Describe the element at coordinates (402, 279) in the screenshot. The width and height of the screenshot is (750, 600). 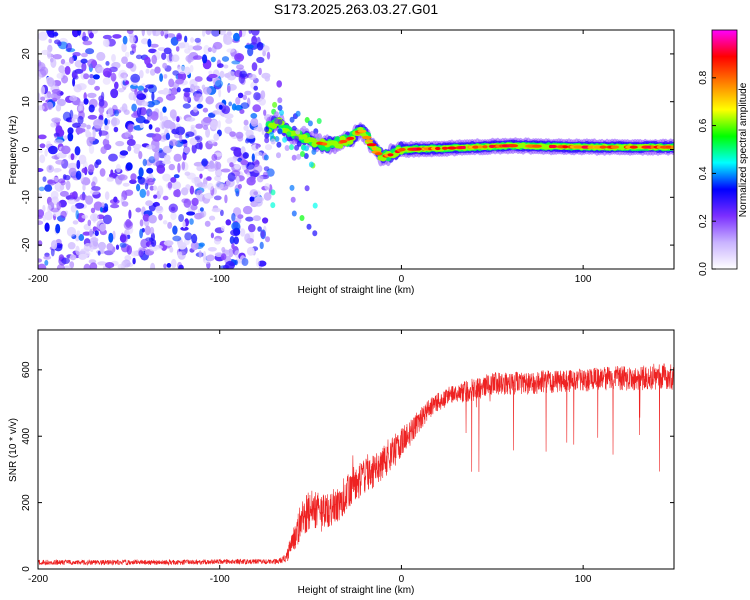
I see `spectrogram-x-tick-label: 0` at that location.